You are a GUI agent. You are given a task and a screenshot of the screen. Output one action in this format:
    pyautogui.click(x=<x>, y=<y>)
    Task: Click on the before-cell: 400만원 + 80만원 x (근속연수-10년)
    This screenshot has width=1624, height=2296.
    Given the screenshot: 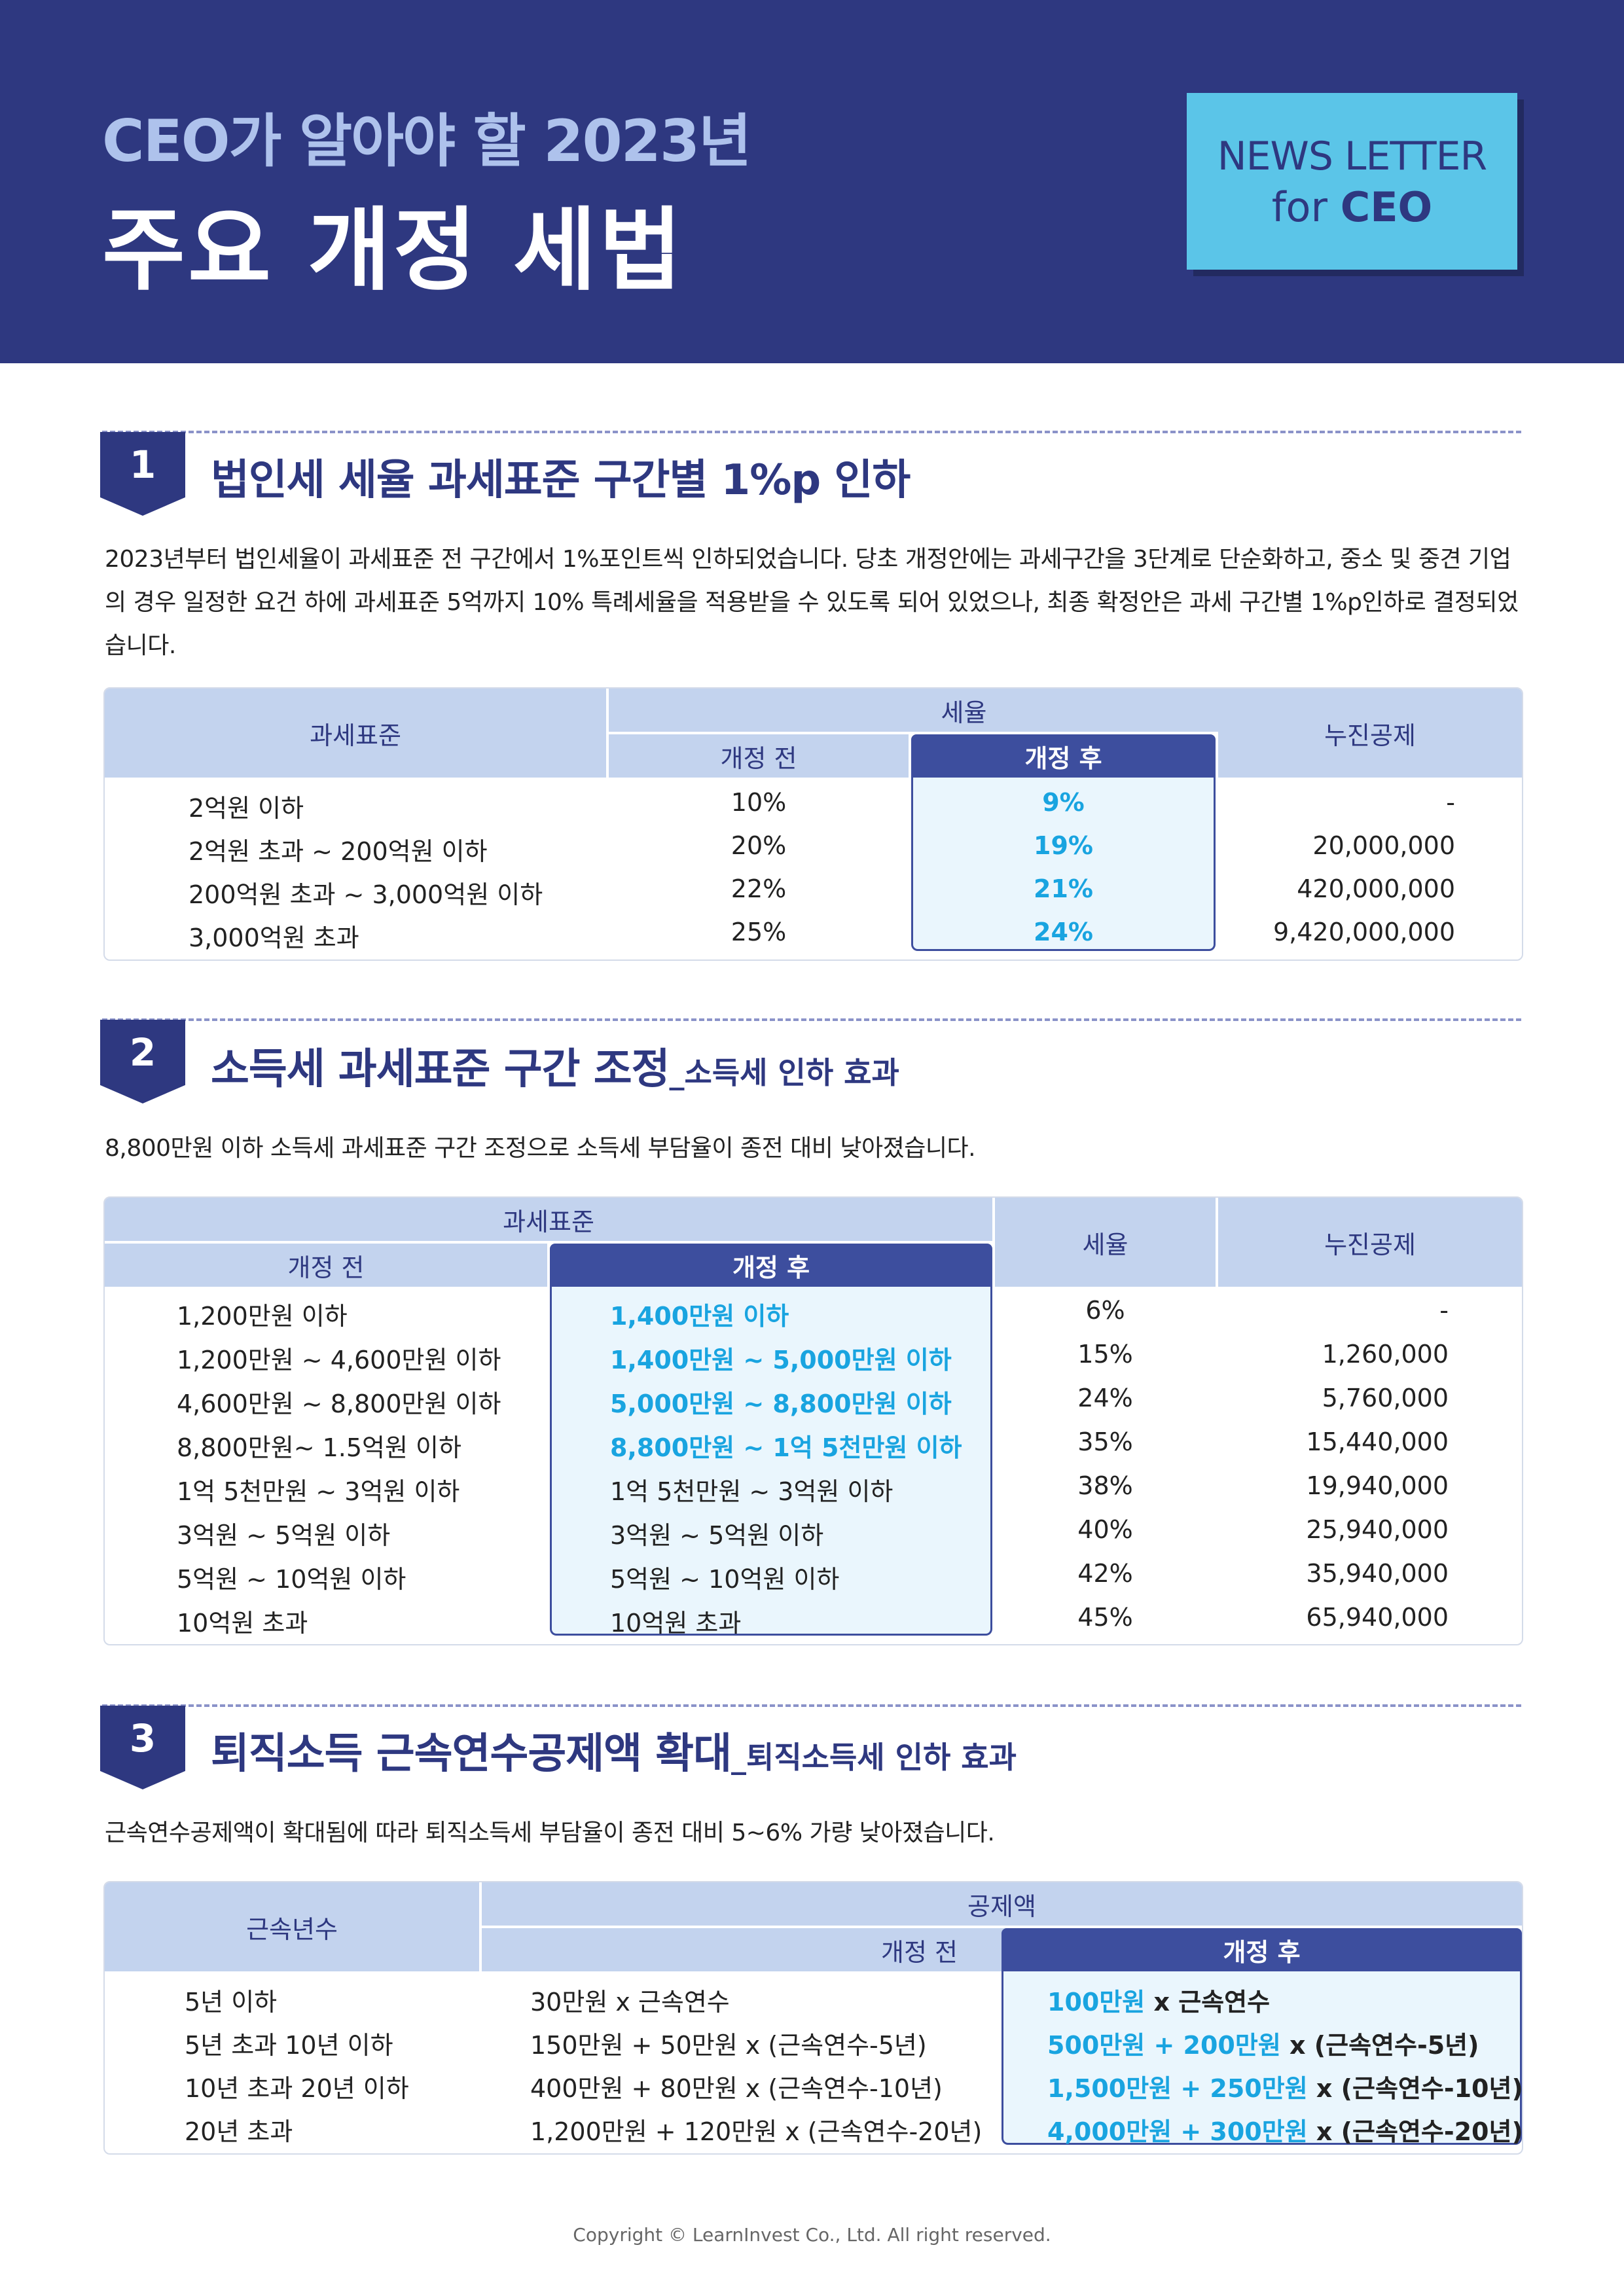 What is the action you would take?
    pyautogui.click(x=736, y=2088)
    